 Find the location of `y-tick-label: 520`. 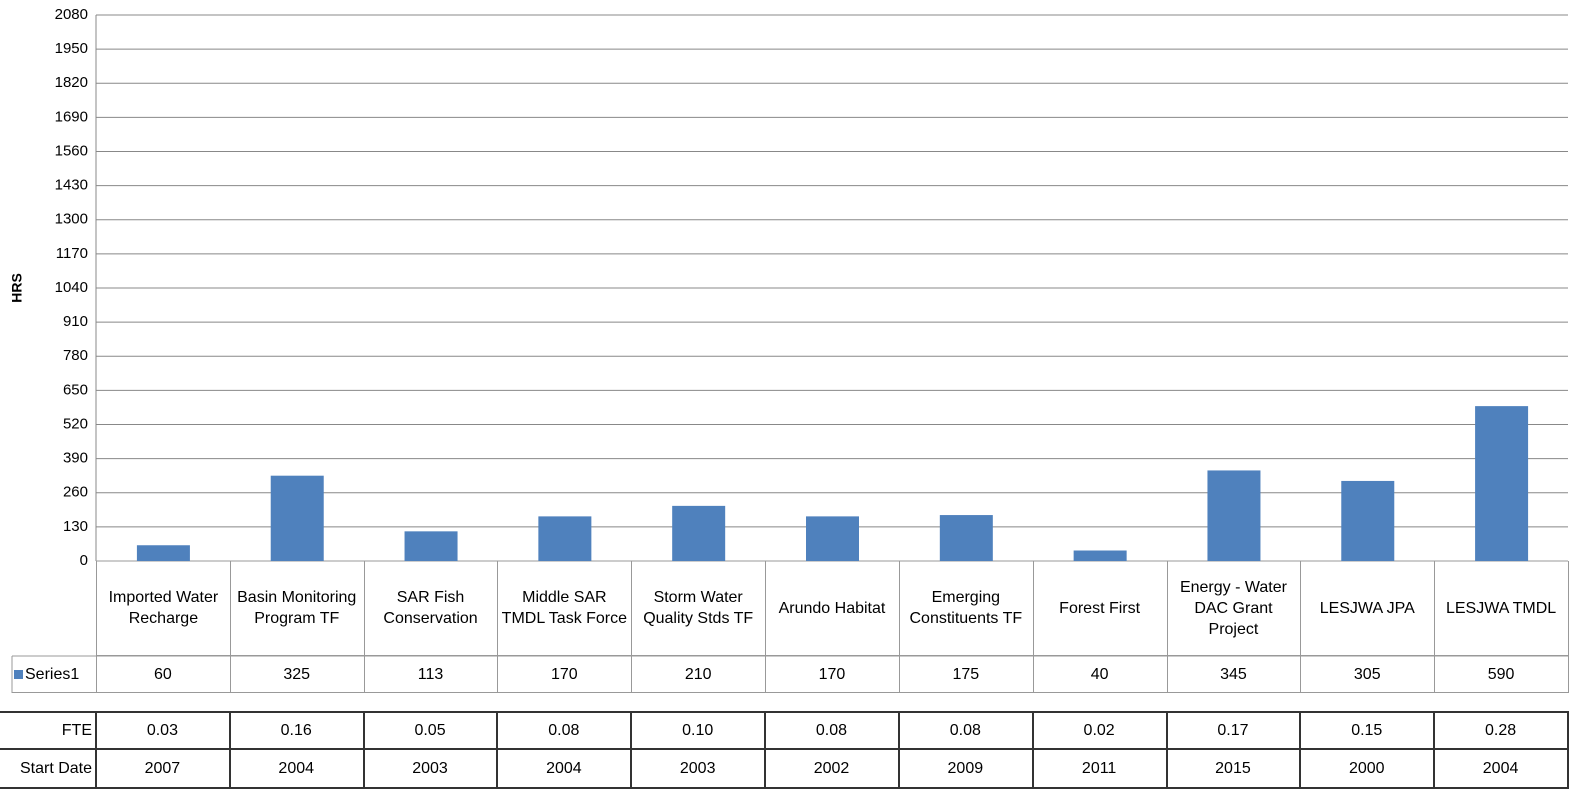

y-tick-label: 520 is located at coordinates (75, 423).